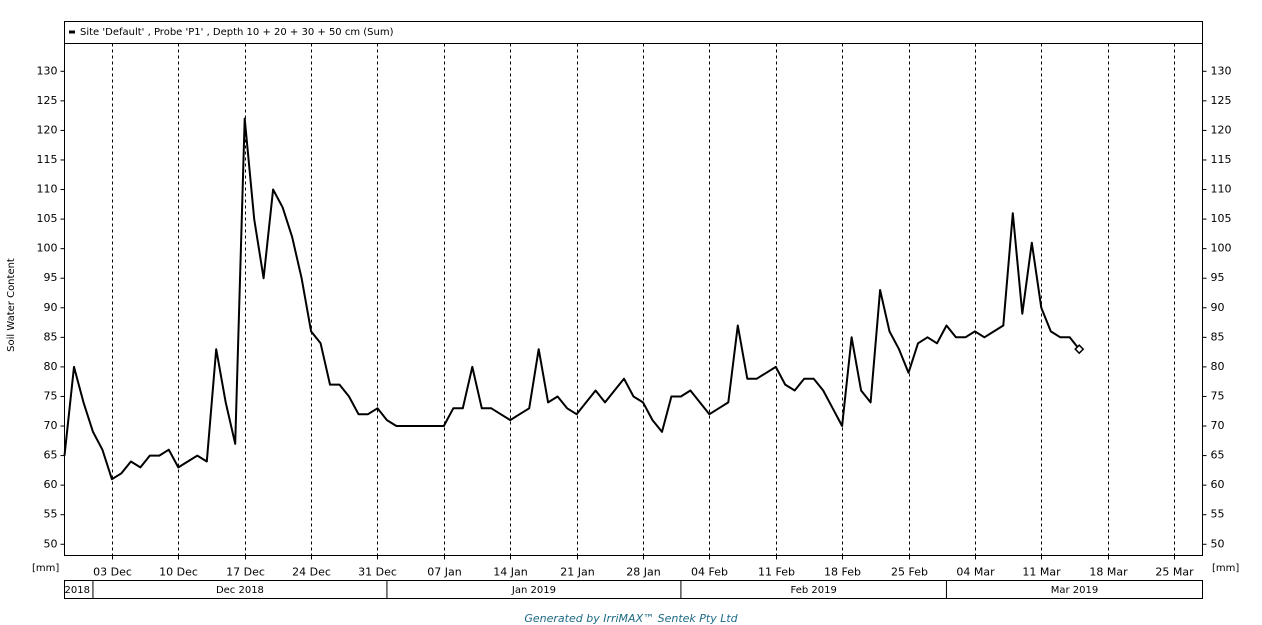 The width and height of the screenshot is (1262, 625). What do you see at coordinates (51, 543) in the screenshot?
I see `y-tick-label: 50` at bounding box center [51, 543].